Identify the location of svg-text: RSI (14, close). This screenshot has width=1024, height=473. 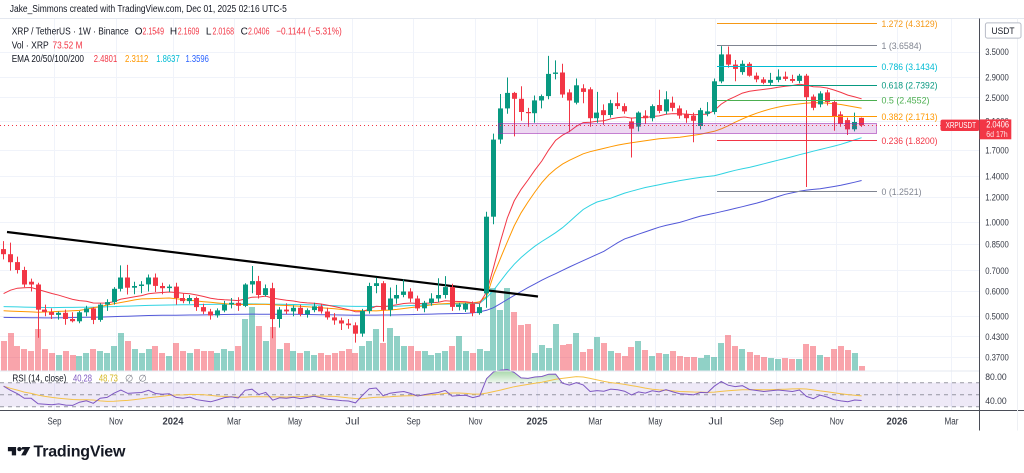
(39, 378).